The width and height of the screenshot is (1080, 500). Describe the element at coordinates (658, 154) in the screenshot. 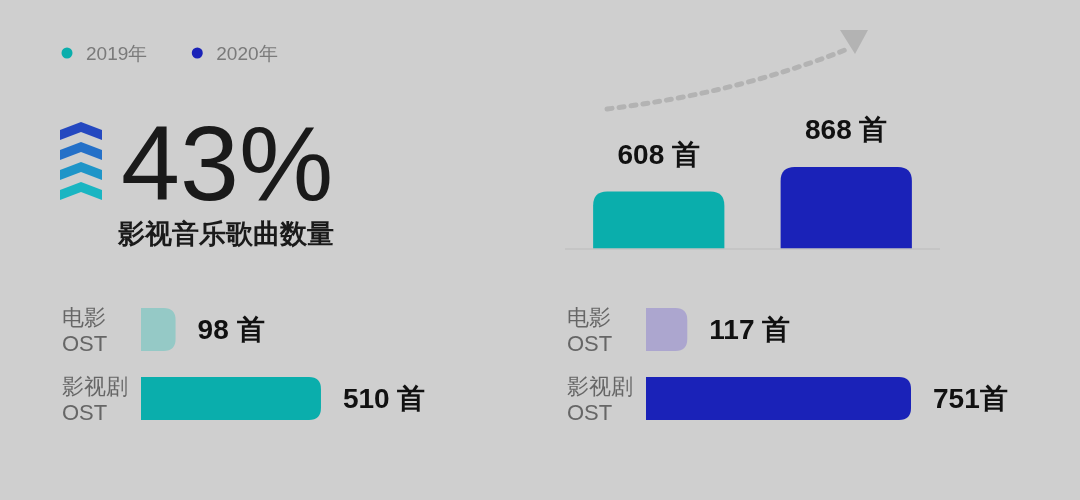

I see `data-label: 608 首` at that location.